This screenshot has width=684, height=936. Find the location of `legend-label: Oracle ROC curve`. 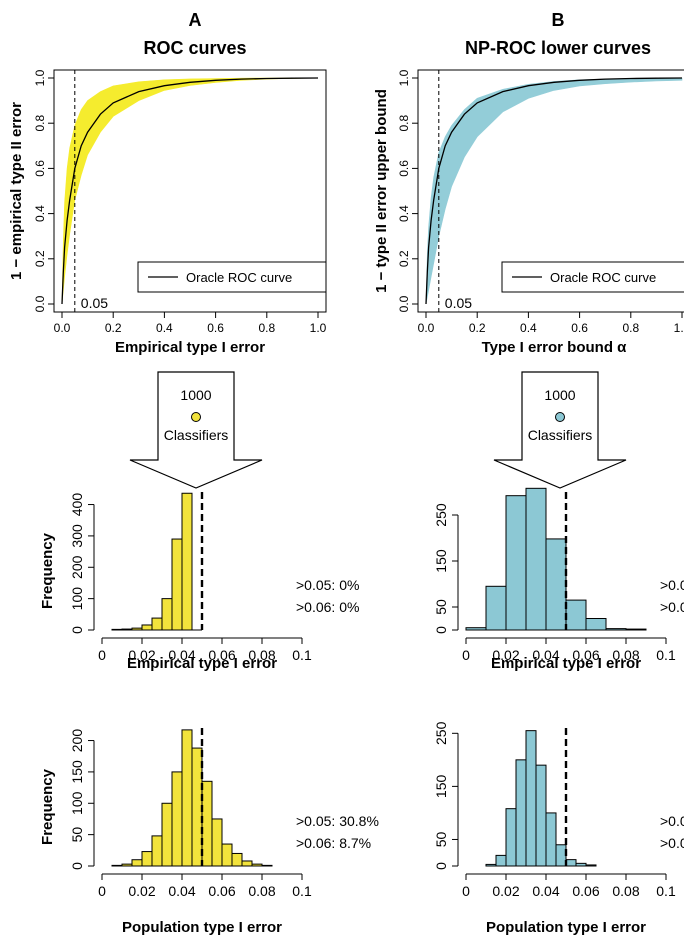

legend-label: Oracle ROC curve is located at coordinates (603, 277).